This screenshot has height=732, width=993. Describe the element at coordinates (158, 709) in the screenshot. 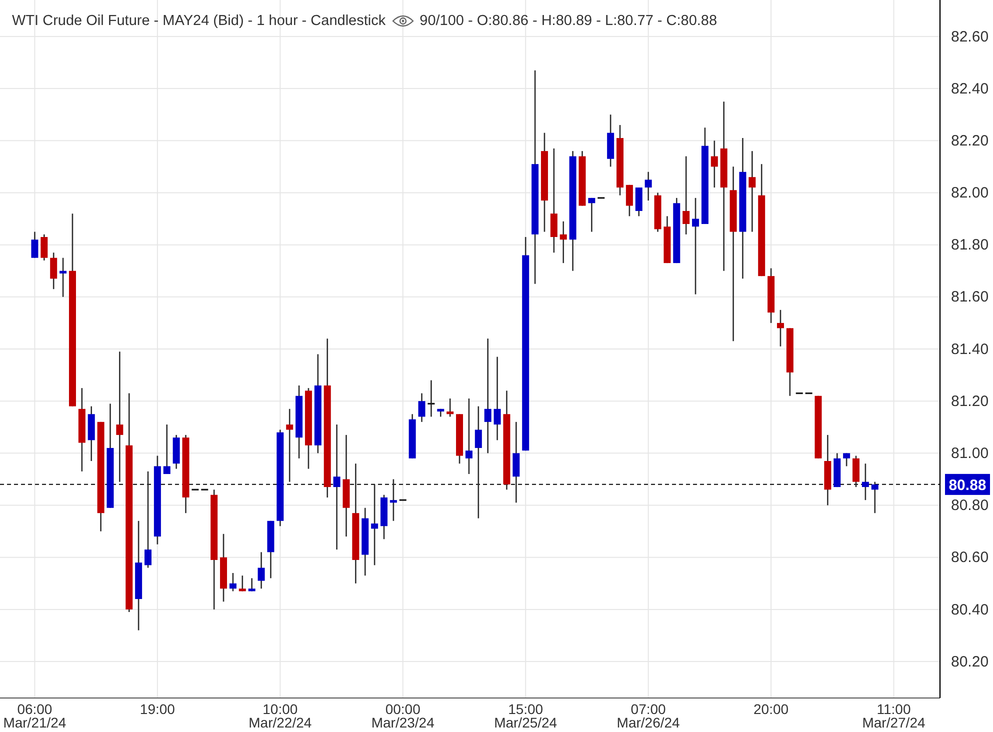

I see `x-tick-label: 19:00` at that location.